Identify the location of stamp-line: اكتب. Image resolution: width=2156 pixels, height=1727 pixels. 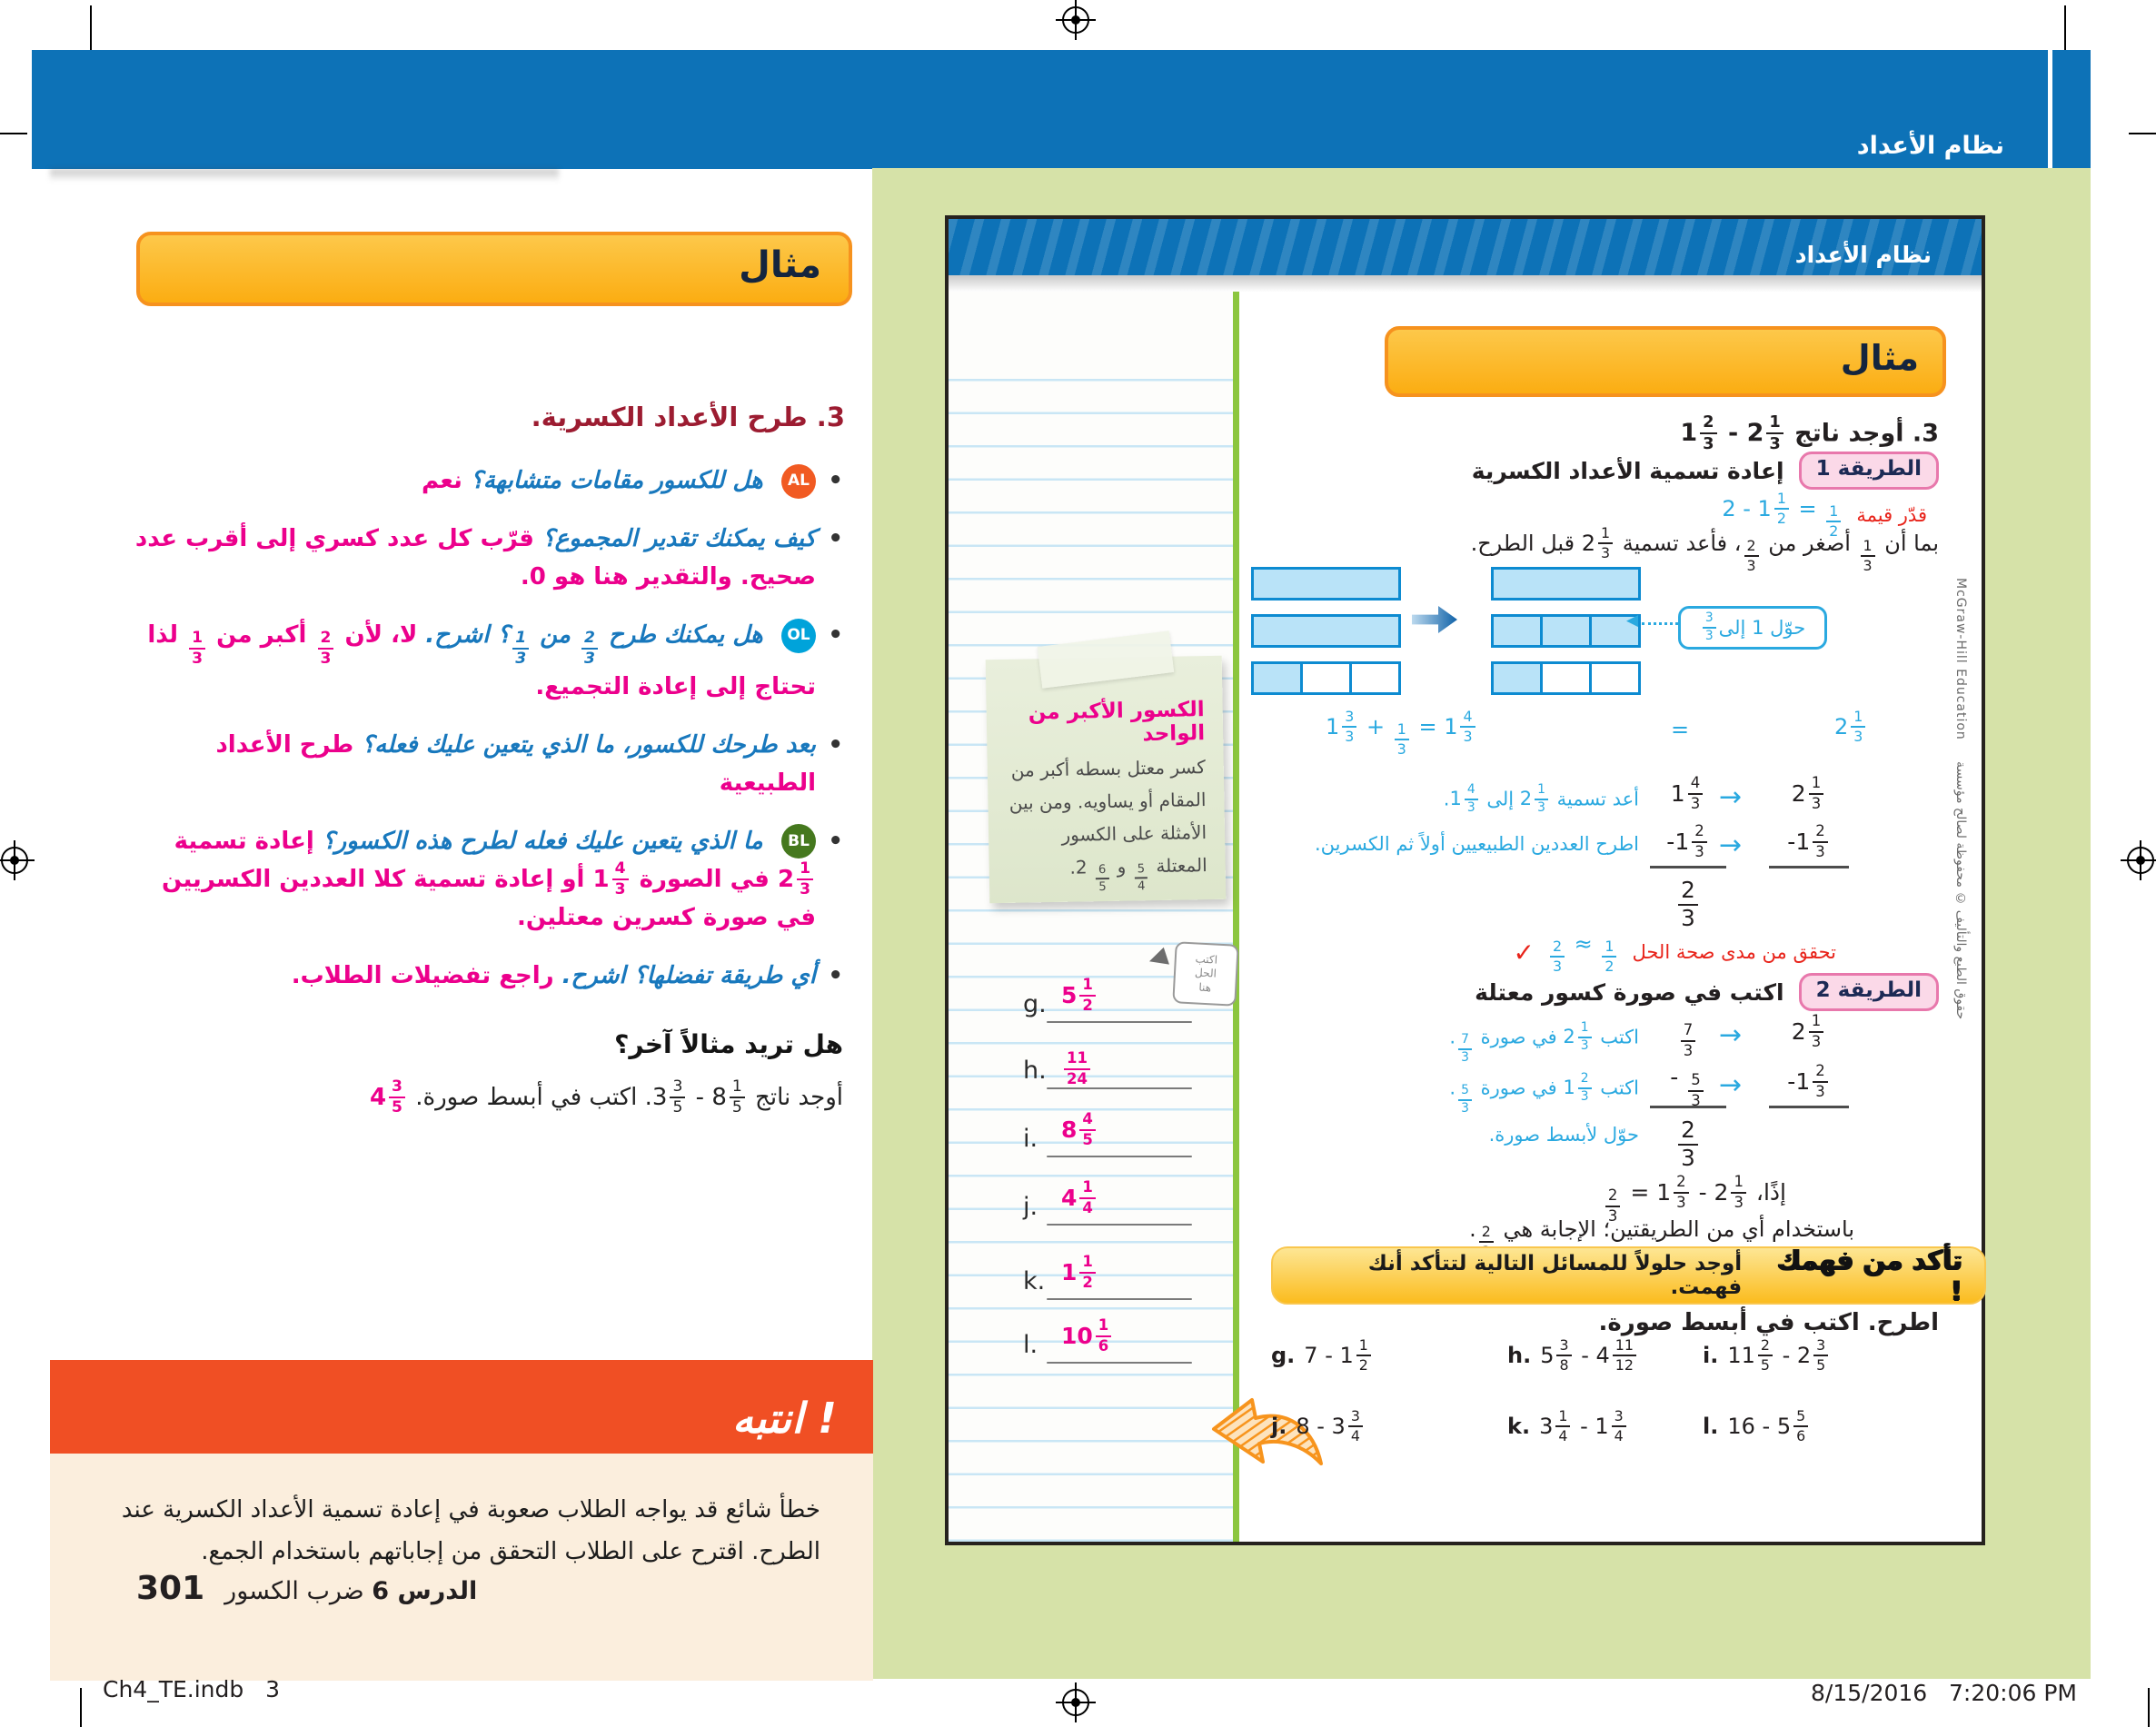
(1206, 960).